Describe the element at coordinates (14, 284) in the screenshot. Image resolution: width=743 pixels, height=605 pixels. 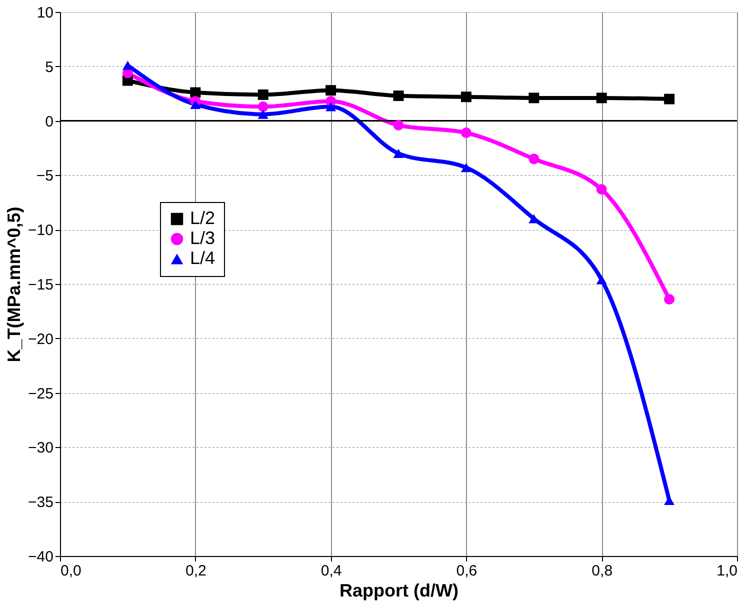
I see `y-axis-title: K_T(MPa.mm^0,5)` at that location.